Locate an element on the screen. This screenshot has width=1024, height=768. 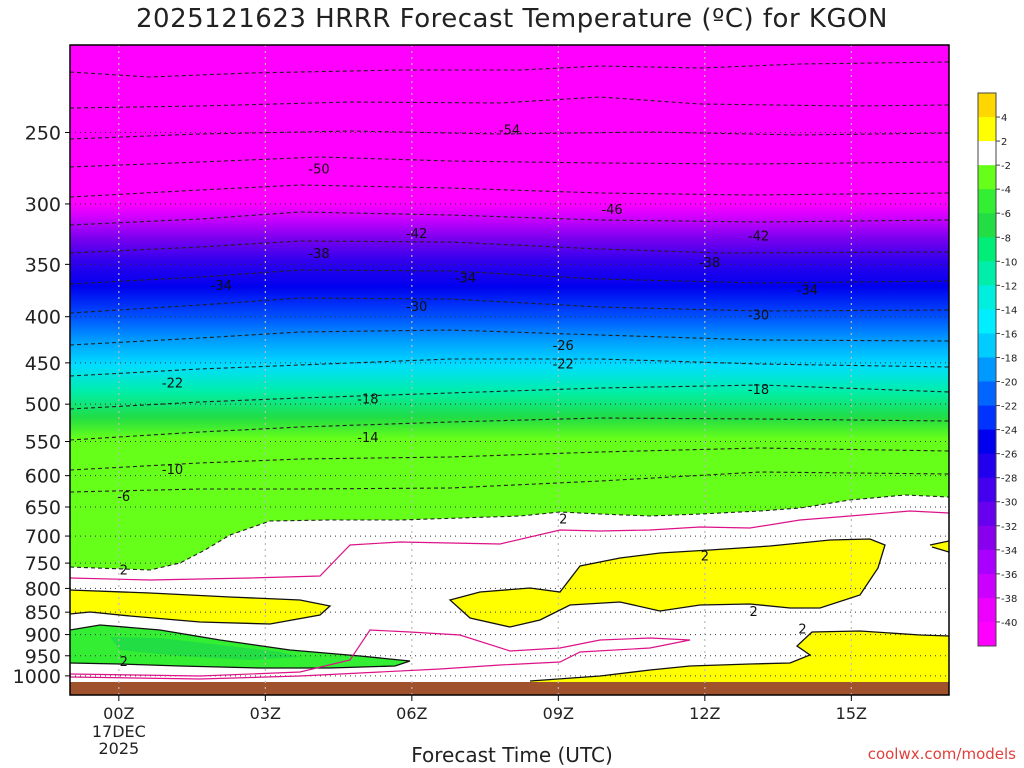
warm-contour-right is located at coordinates (939, 546).